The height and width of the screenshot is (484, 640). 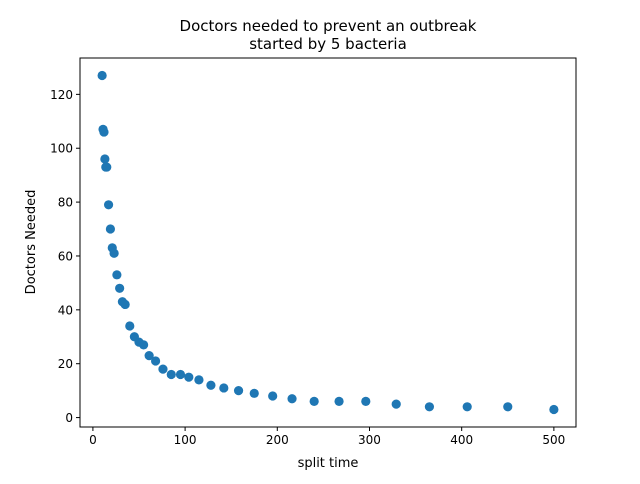 What do you see at coordinates (31, 242) in the screenshot?
I see `y-axis-label: Doctors Needed` at bounding box center [31, 242].